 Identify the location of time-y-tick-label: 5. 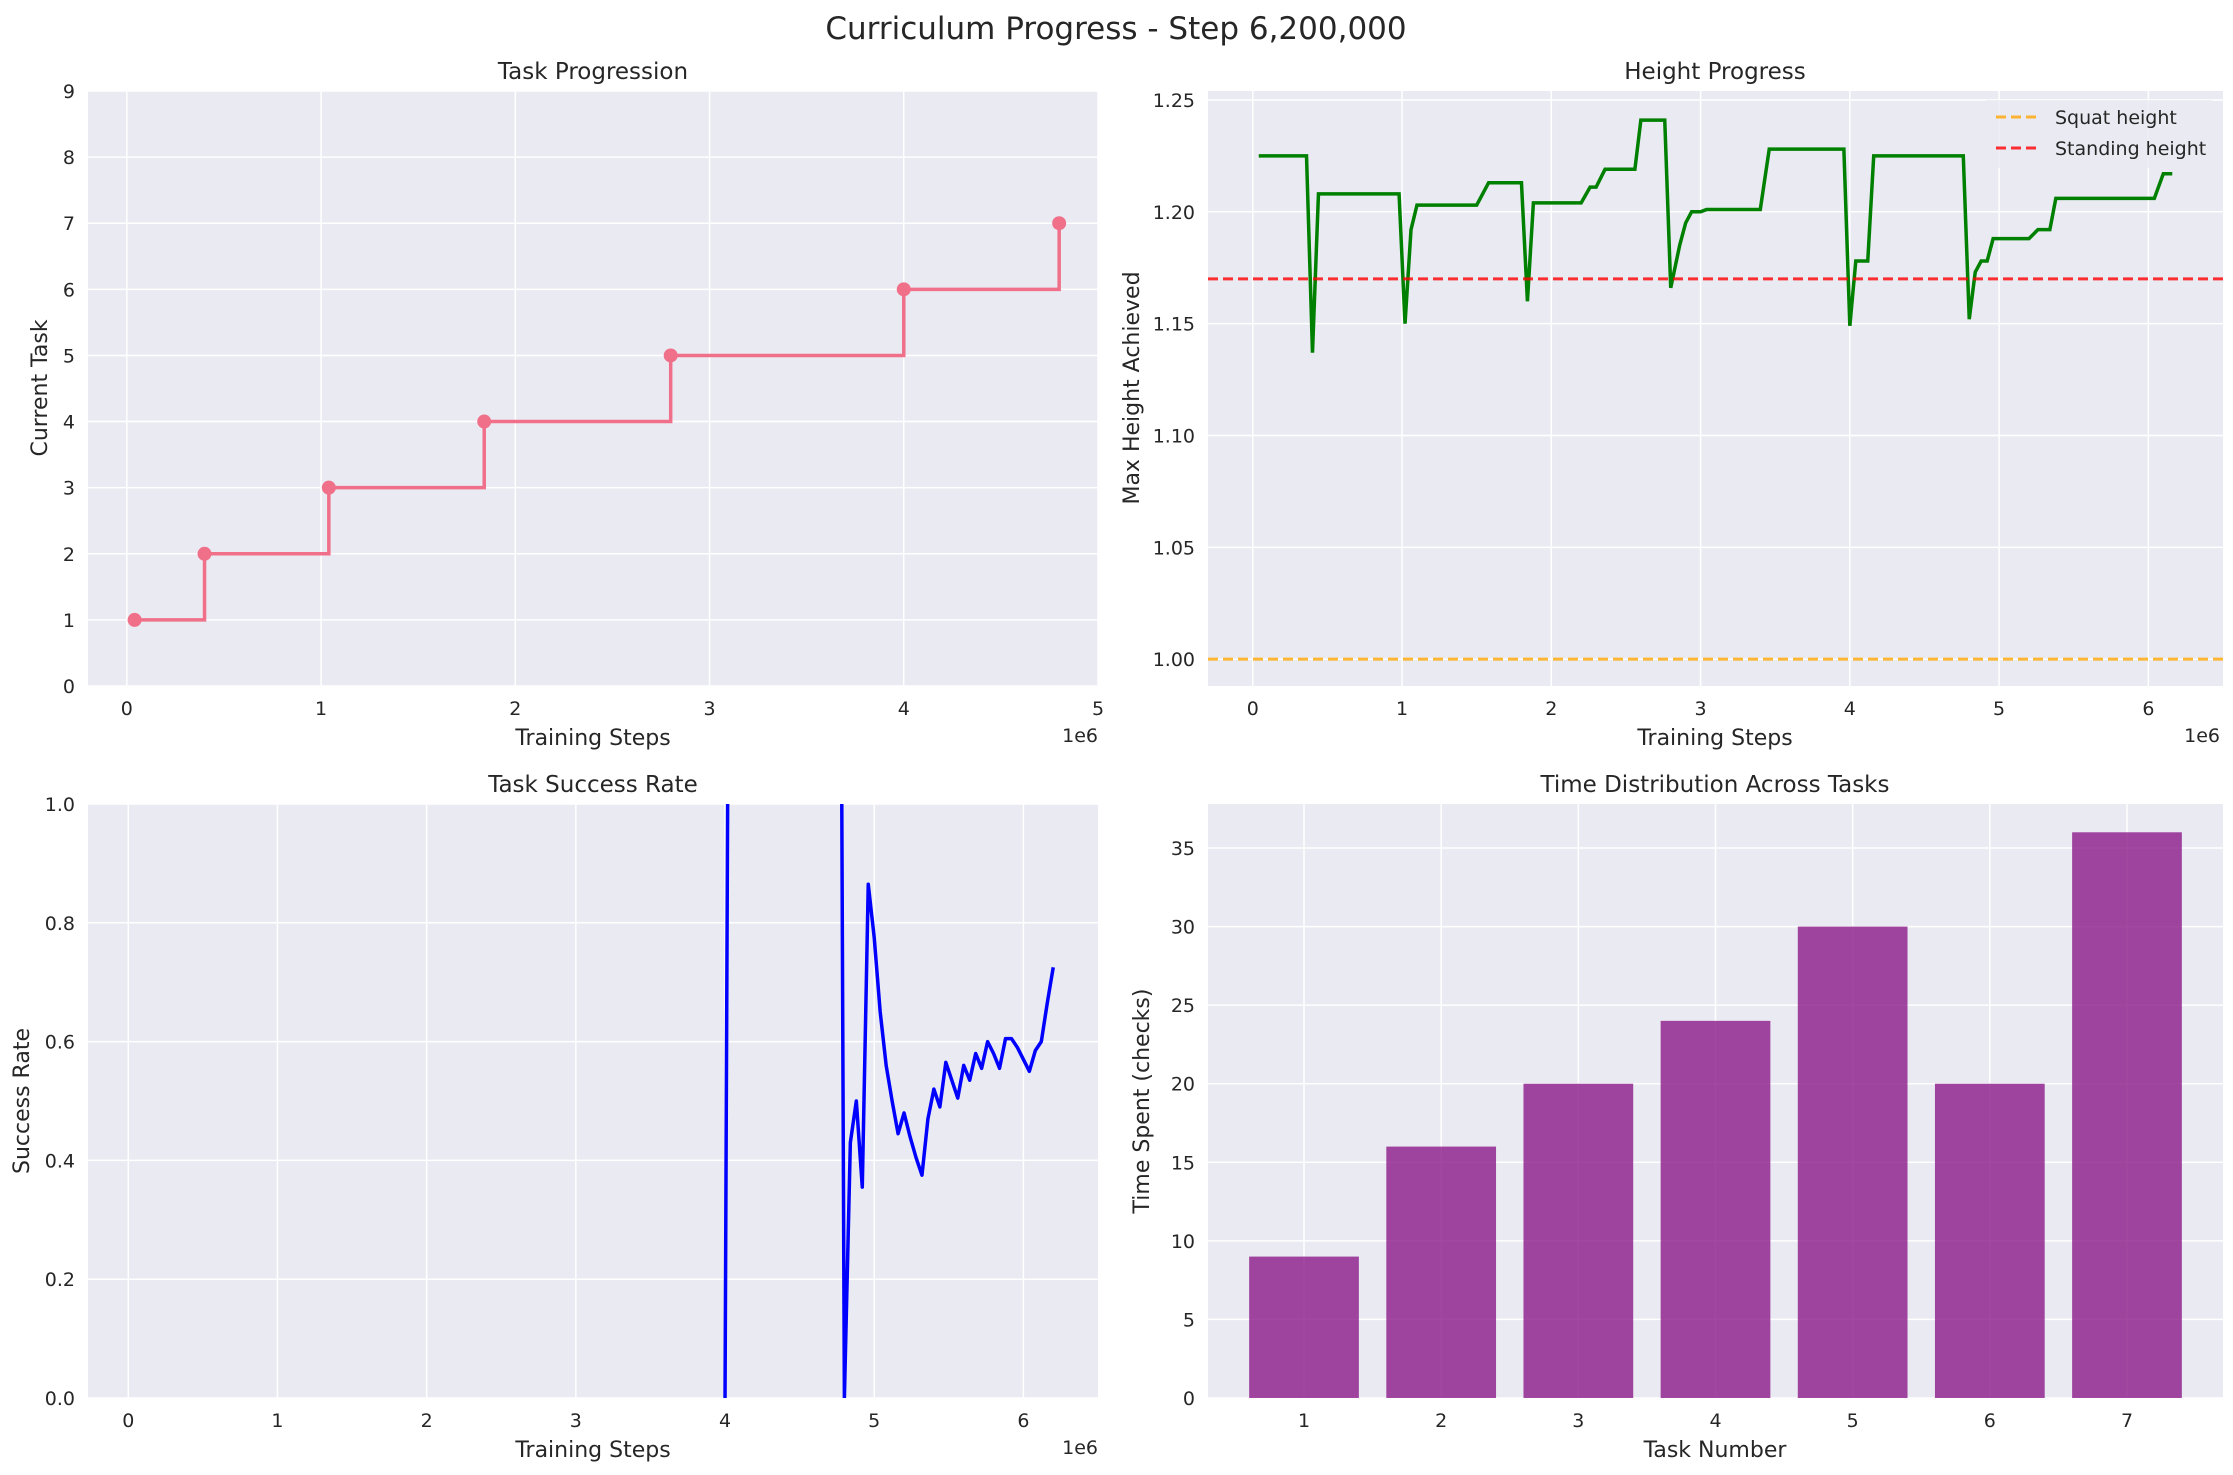
(1189, 1320).